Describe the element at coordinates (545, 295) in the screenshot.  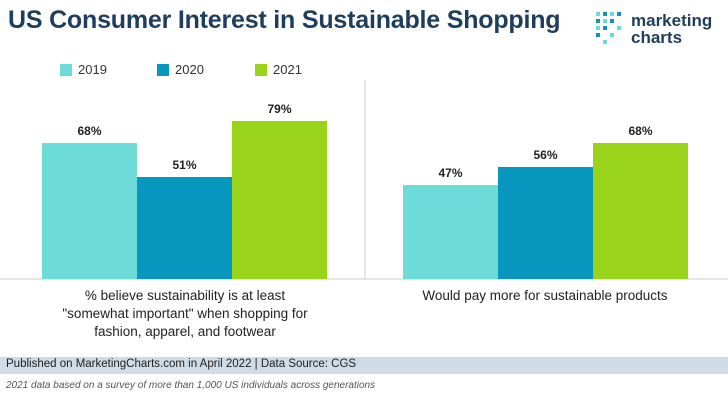
I see `category-label-pay-more: Would pay more for sustainable products` at that location.